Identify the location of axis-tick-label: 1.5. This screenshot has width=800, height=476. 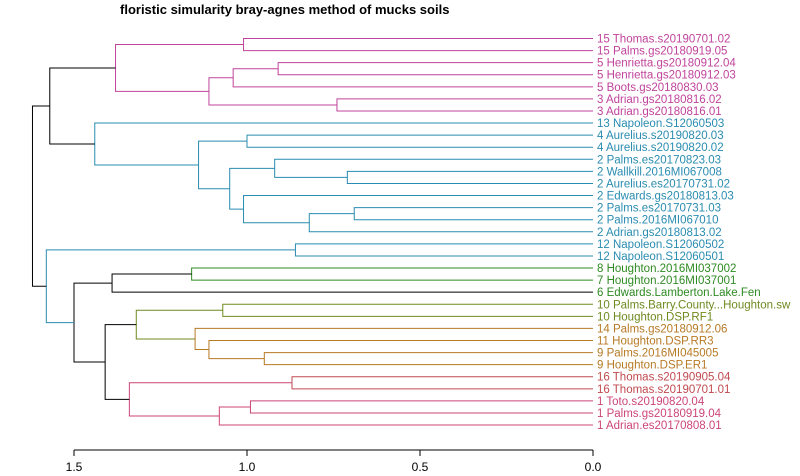
(74, 467).